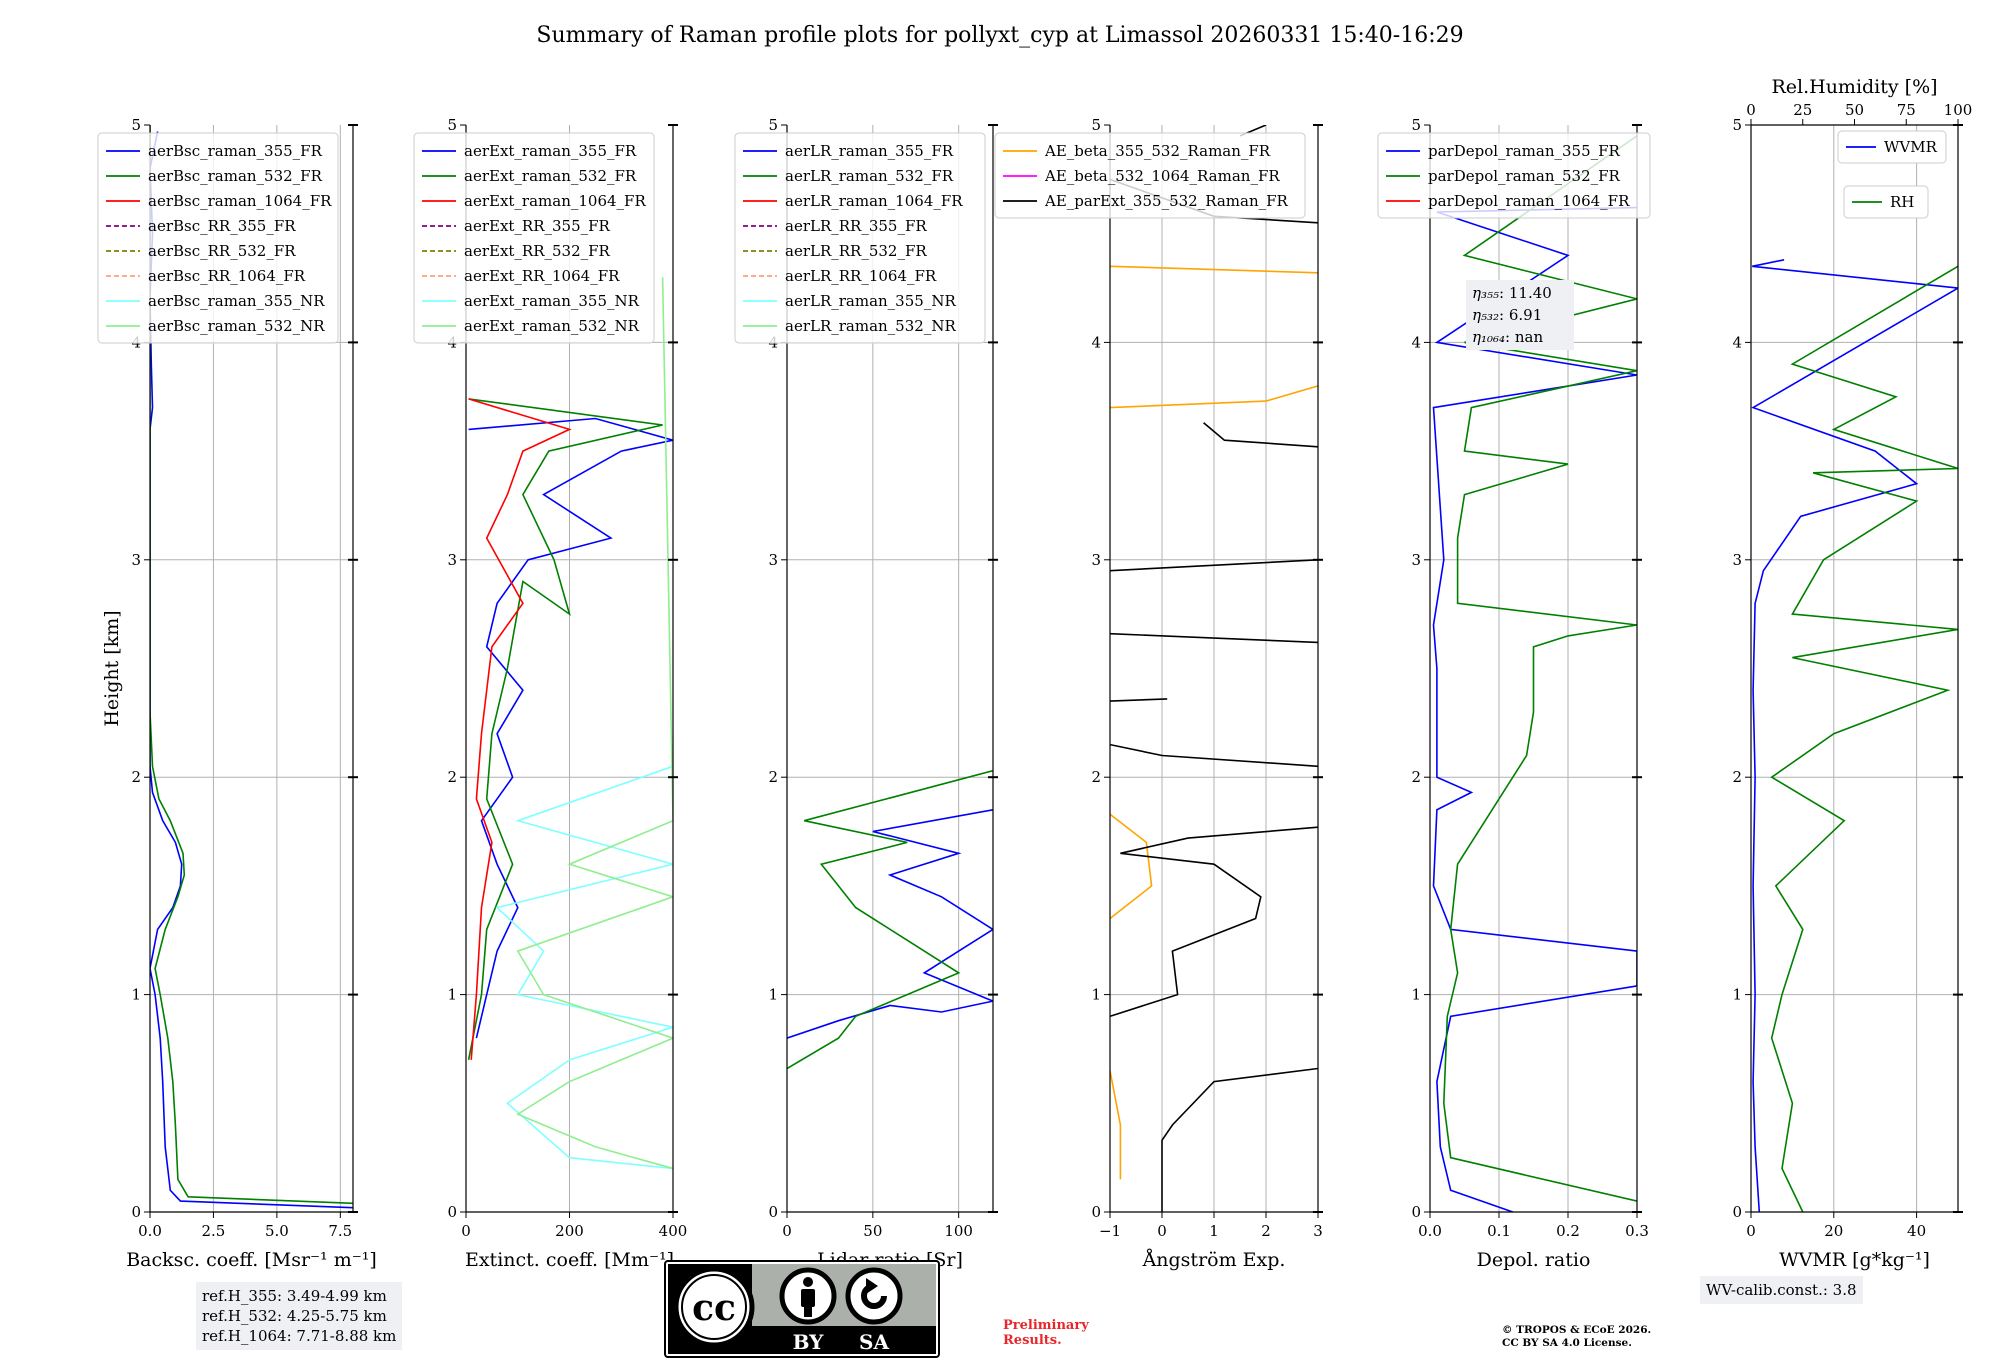  I want to click on eta-value: : 11.40, so click(1525, 293).